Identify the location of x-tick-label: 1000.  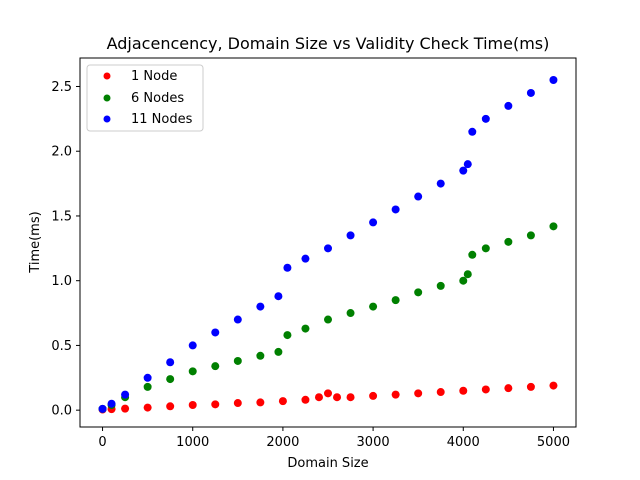
(192, 442).